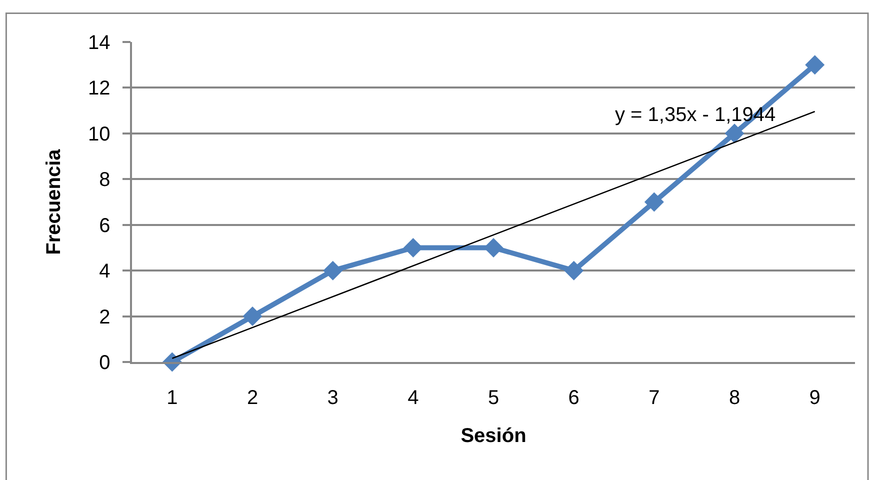 This screenshot has height=480, width=872. I want to click on y-tick-label: 8, so click(104, 180).